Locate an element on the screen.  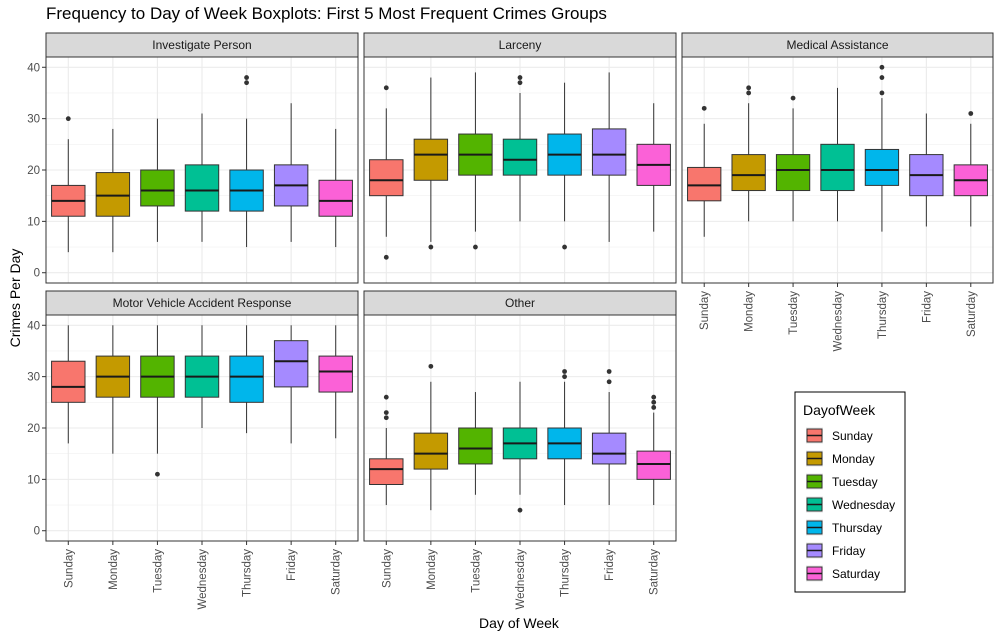
panel-border is located at coordinates (520, 170).